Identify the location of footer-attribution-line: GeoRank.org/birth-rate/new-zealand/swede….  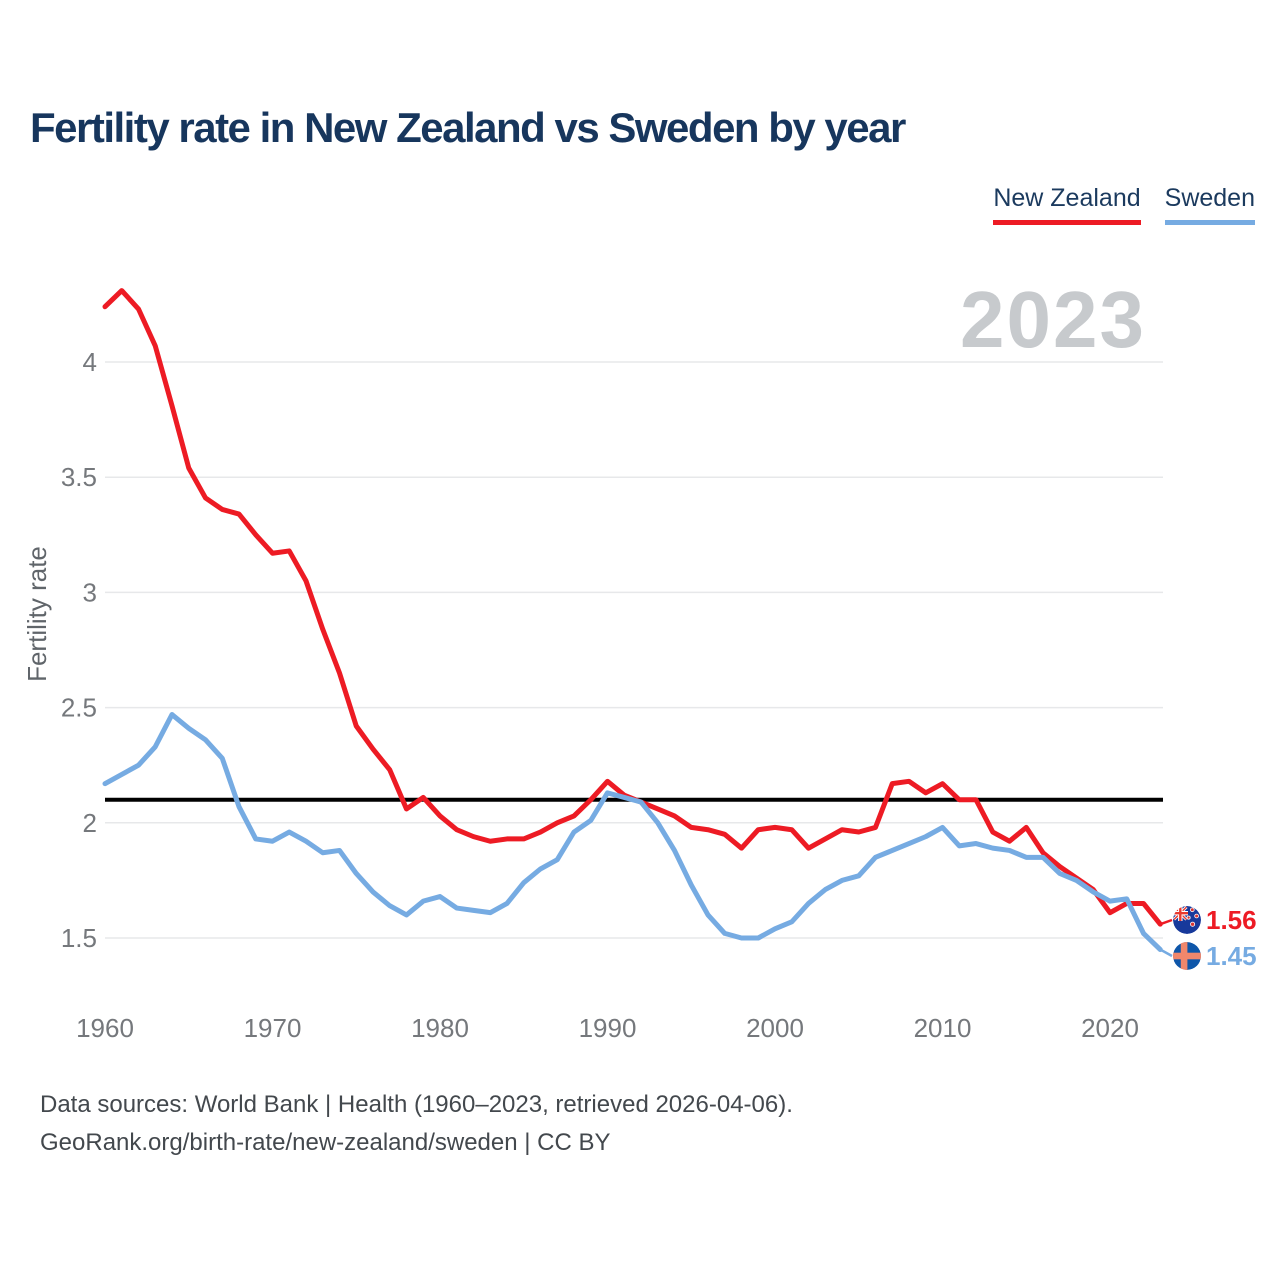
(325, 1142).